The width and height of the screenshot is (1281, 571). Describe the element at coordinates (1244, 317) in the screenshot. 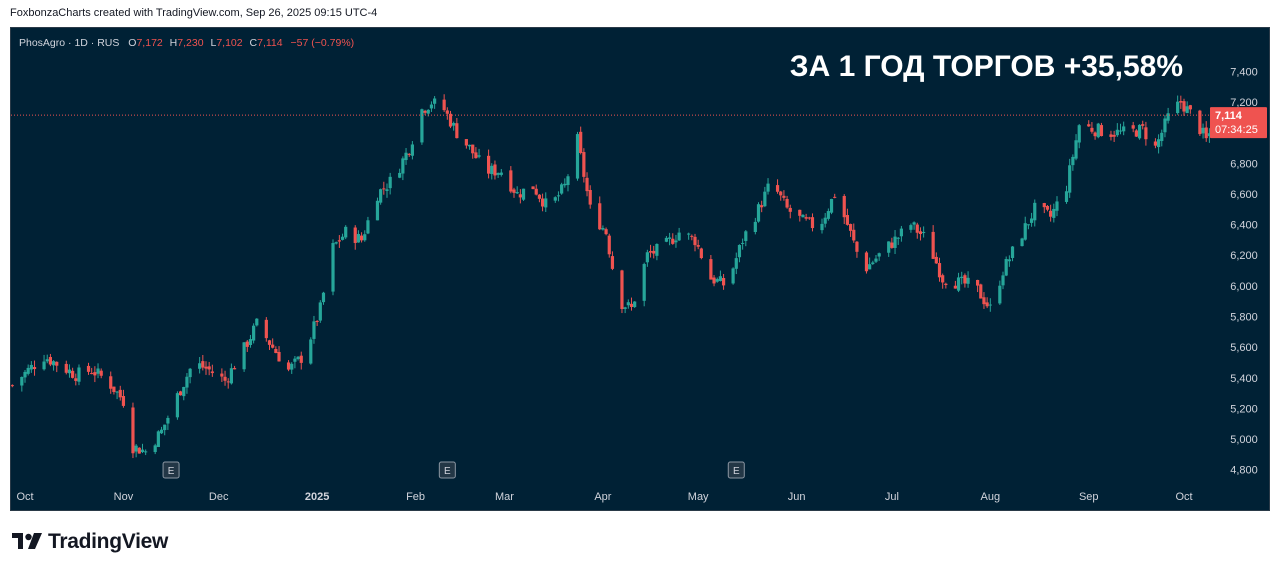

I see `y-tick-label: 5,800` at that location.